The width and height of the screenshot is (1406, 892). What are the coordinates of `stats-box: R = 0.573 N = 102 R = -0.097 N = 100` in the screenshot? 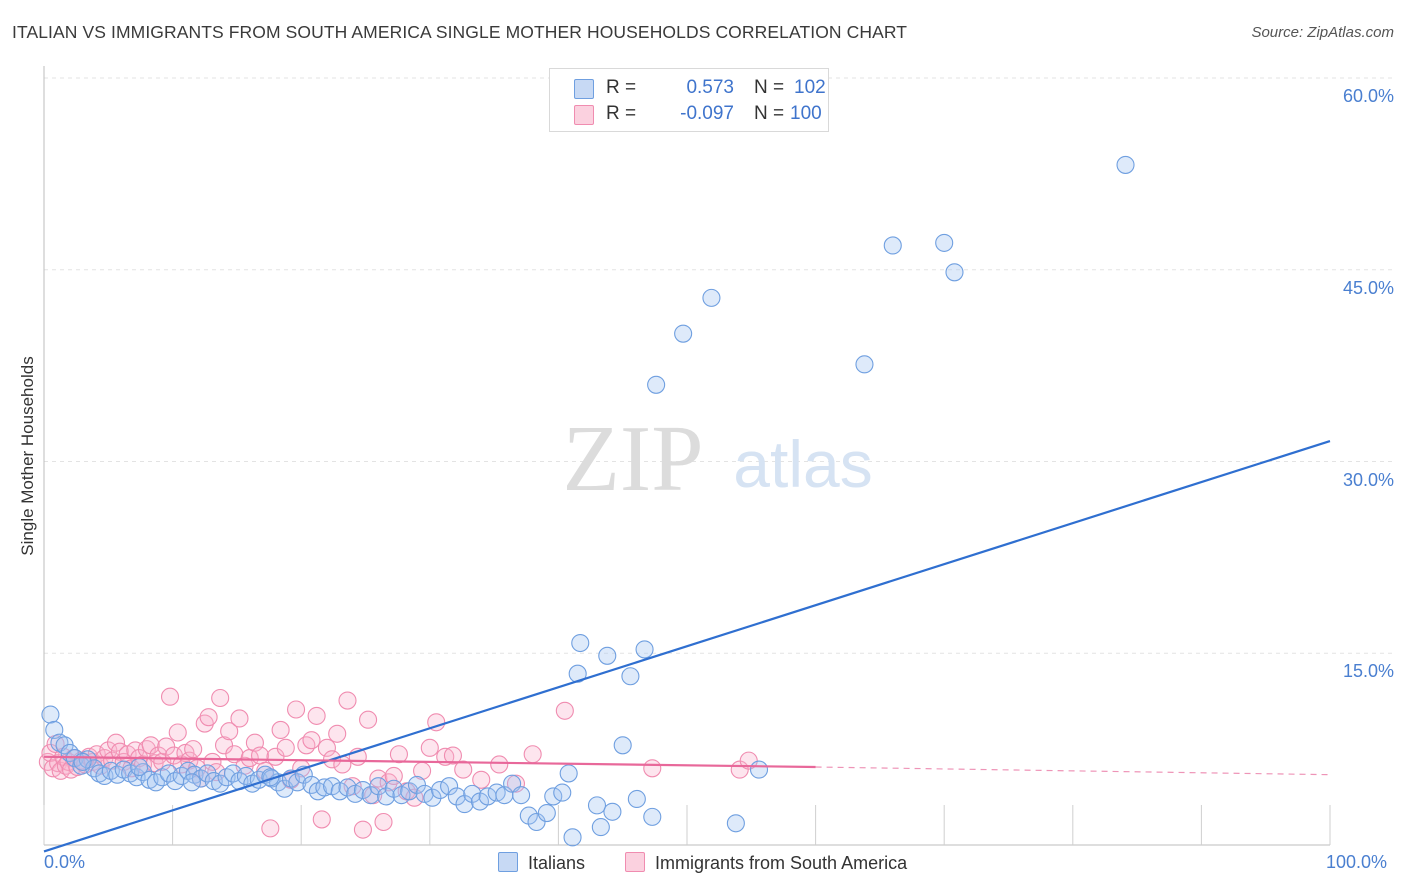 It's located at (689, 100).